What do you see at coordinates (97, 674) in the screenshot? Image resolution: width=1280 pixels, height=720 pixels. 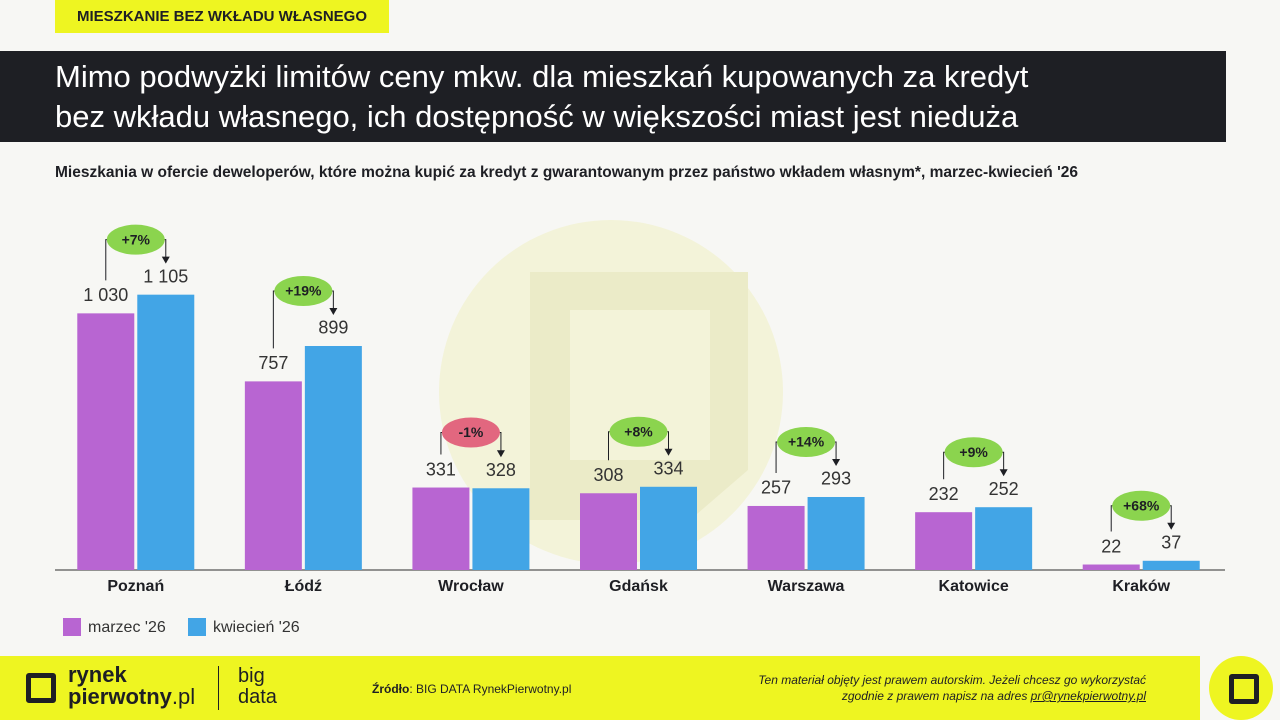 I see `logo-text: rynek` at bounding box center [97, 674].